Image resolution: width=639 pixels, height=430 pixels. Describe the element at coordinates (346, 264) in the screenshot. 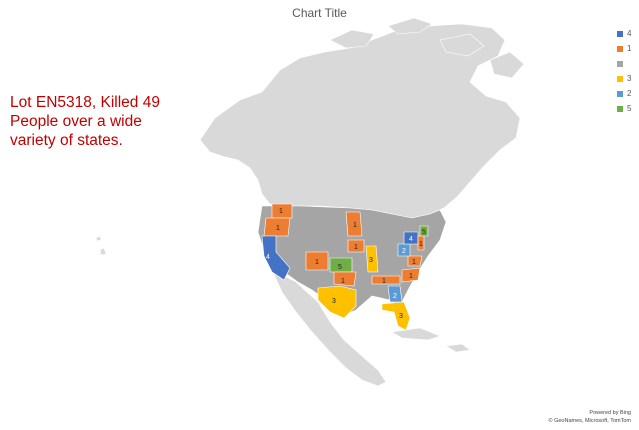

I see `region-labels: 1 1 4 1 5 1 3 1 1 3 2 3 1 1 1 2 4 1 5` at that location.